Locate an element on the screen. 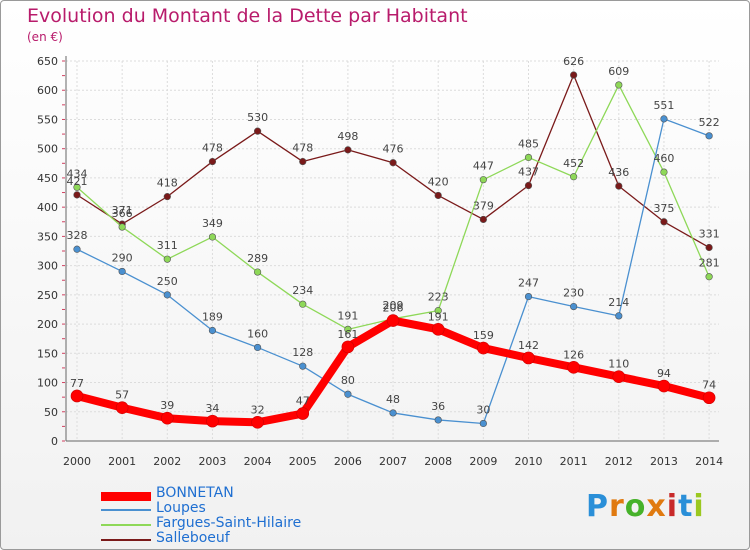  data-label: 189 is located at coordinates (212, 317).